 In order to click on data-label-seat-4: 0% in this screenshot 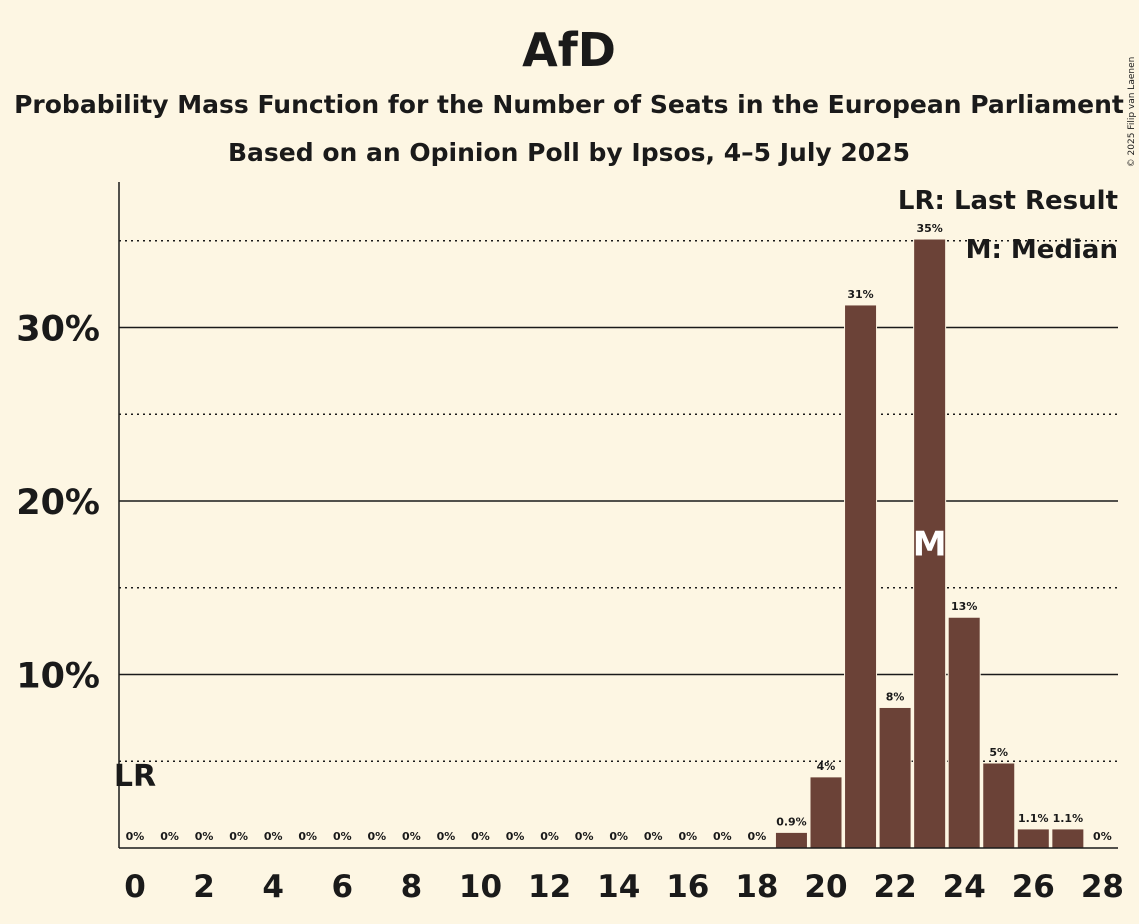, I will do `click(273, 836)`.